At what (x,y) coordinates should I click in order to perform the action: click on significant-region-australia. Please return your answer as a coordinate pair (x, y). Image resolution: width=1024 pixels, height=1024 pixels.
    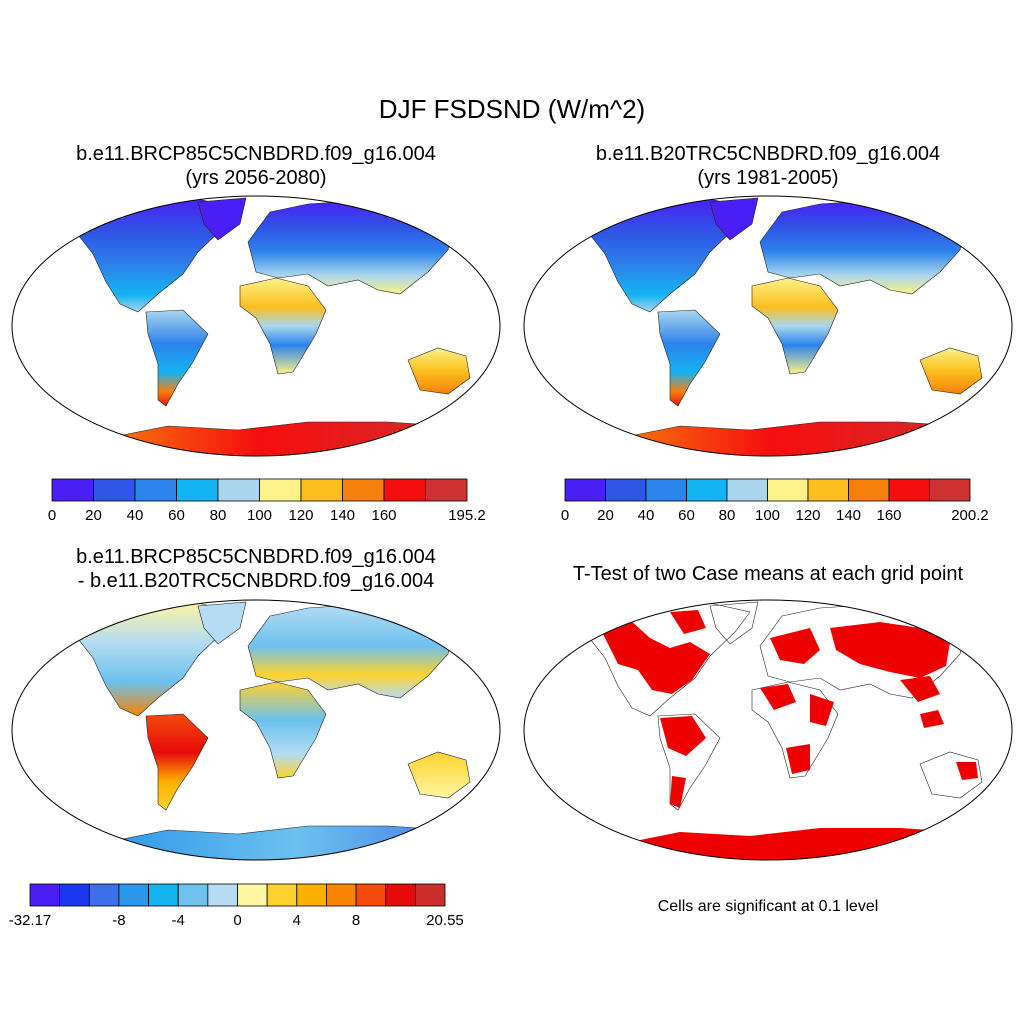
    Looking at the image, I should click on (967, 771).